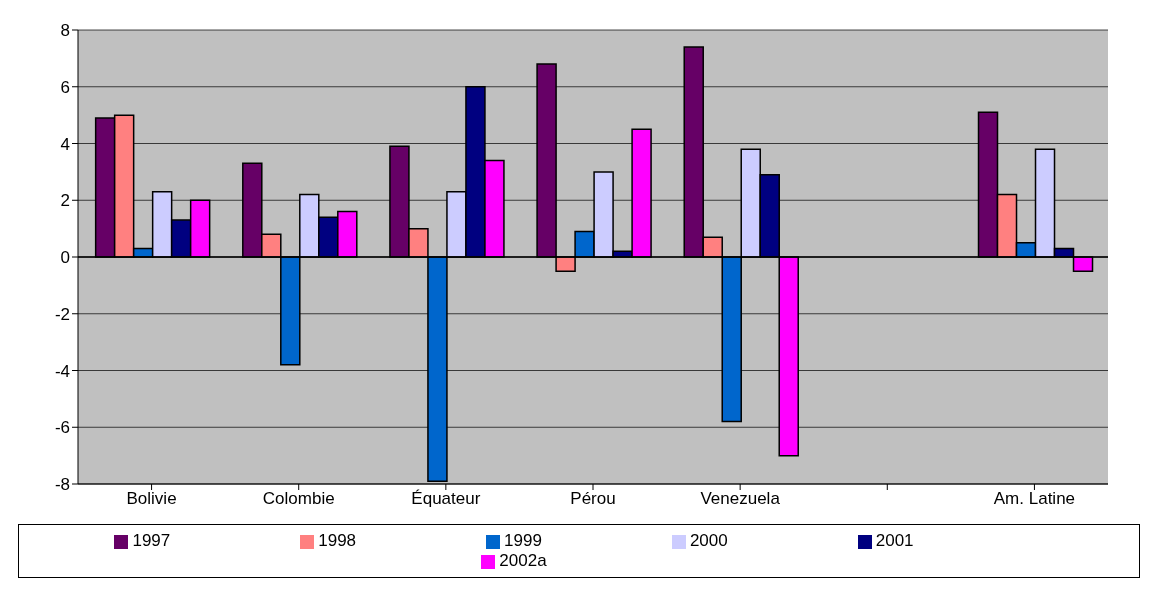  I want to click on legend-label: 2001, so click(894, 540).